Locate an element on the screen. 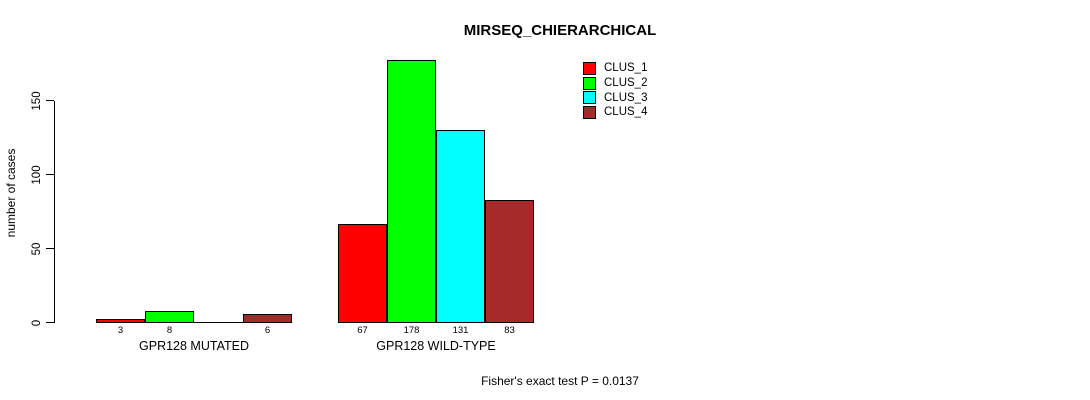 The height and width of the screenshot is (400, 1090). legend-label: CLUS_3 is located at coordinates (626, 97).